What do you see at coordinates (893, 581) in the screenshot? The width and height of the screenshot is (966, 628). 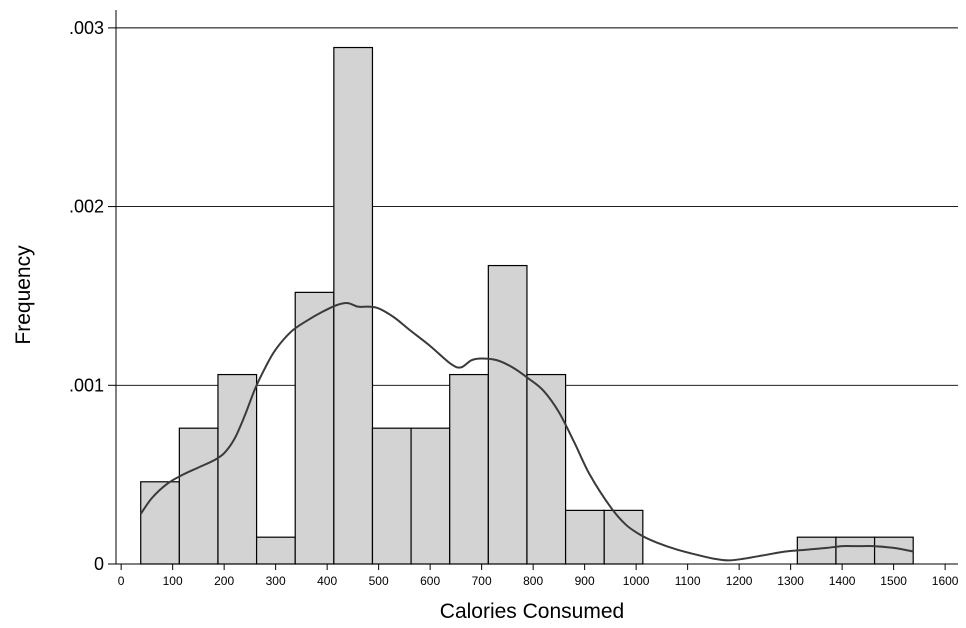 I see `x-tick-label-15: 1500` at bounding box center [893, 581].